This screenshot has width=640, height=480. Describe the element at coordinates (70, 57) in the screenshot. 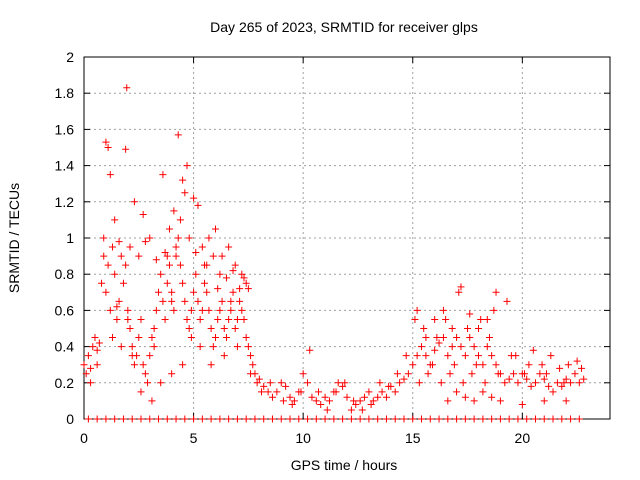

I see `y-tick-label: 2` at that location.